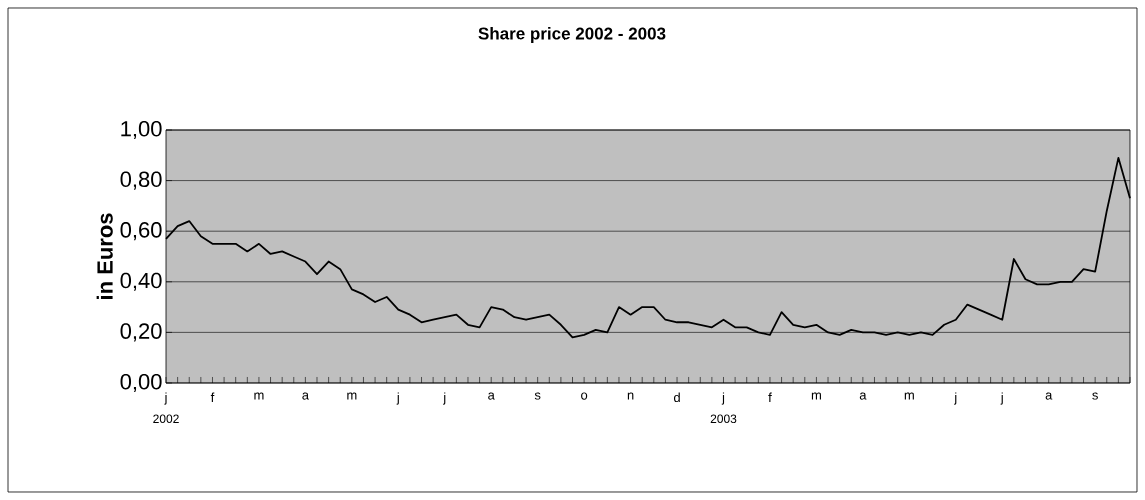  I want to click on y-tick-label: 0,20, so click(141, 332).